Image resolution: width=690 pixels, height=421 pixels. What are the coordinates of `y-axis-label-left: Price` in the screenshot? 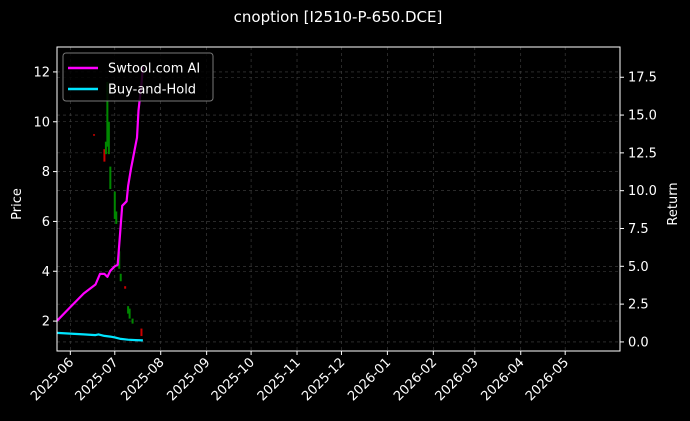 It's located at (17, 204).